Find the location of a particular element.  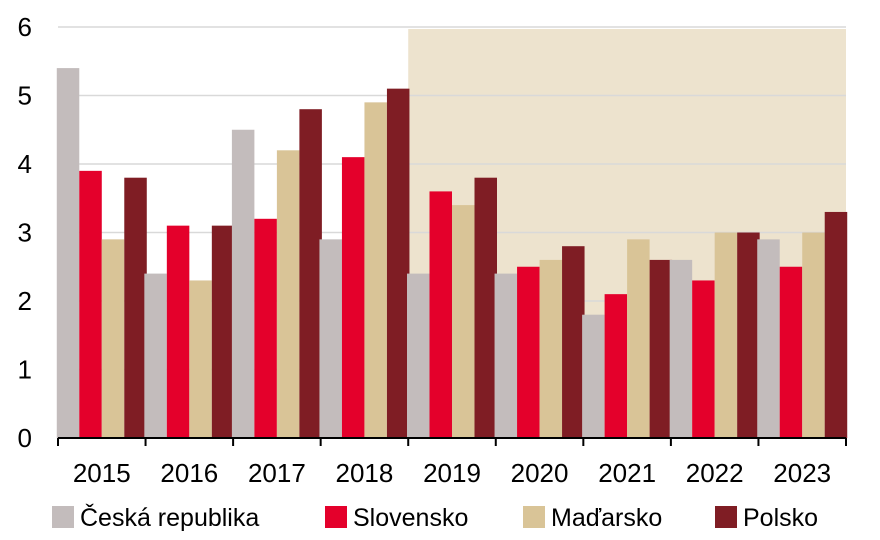

x-tick-label: 2023 is located at coordinates (802, 473).